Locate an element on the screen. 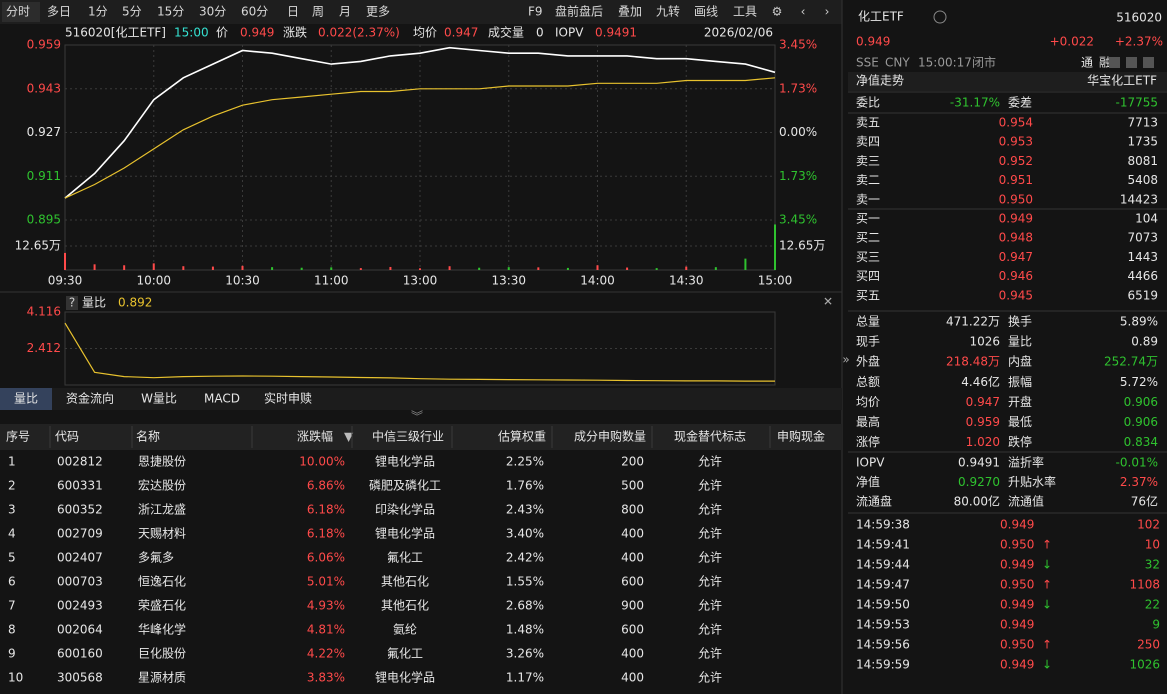 The height and width of the screenshot is (694, 1167). help-icon is located at coordinates (72, 303).